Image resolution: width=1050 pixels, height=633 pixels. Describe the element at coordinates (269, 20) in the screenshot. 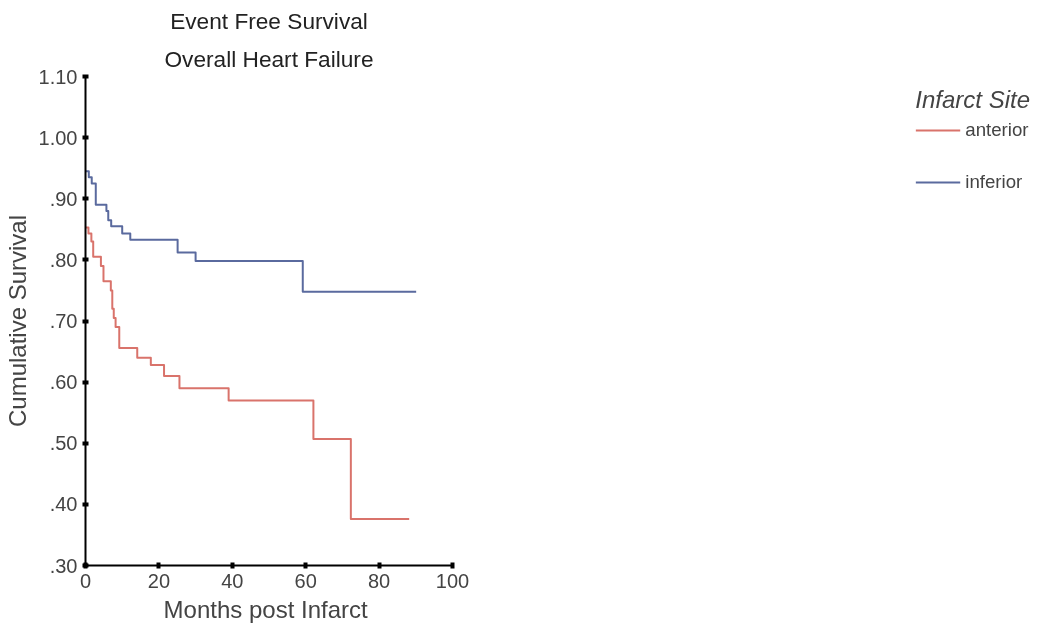

I see `chart-title: Event Free Survival` at that location.